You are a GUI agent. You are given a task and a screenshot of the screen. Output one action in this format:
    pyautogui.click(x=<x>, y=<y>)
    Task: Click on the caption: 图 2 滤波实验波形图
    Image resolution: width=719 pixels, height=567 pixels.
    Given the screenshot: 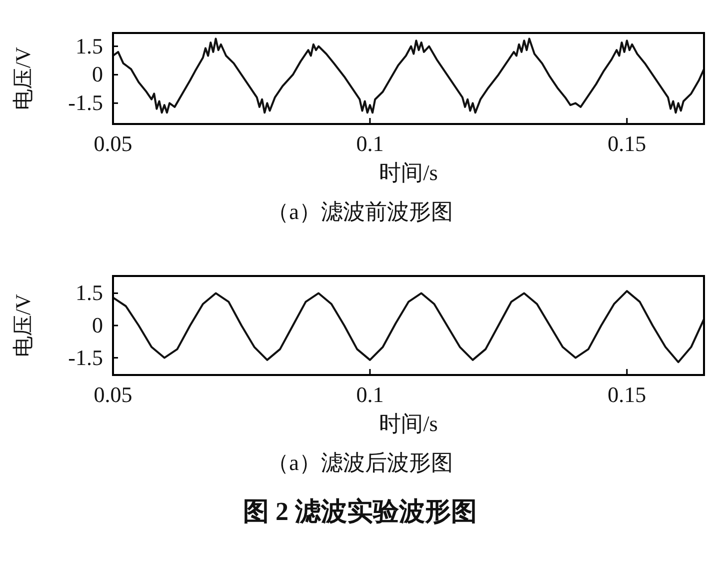 What is the action you would take?
    pyautogui.click(x=360, y=511)
    